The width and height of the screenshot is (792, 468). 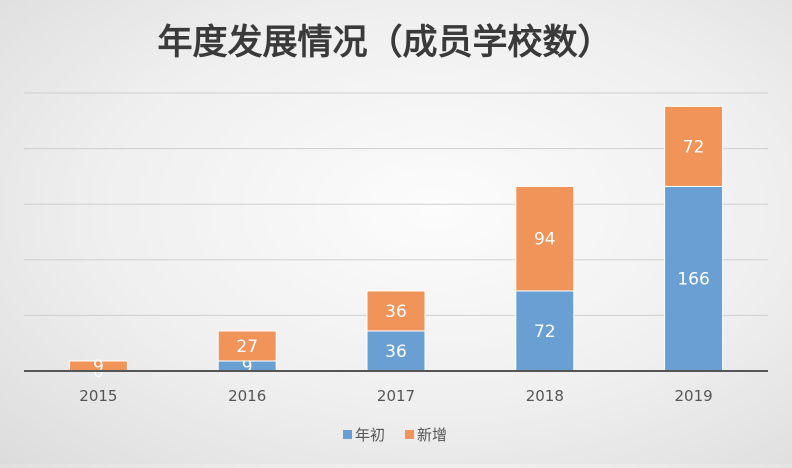 I want to click on x-tick-label: 2016, so click(x=247, y=396).